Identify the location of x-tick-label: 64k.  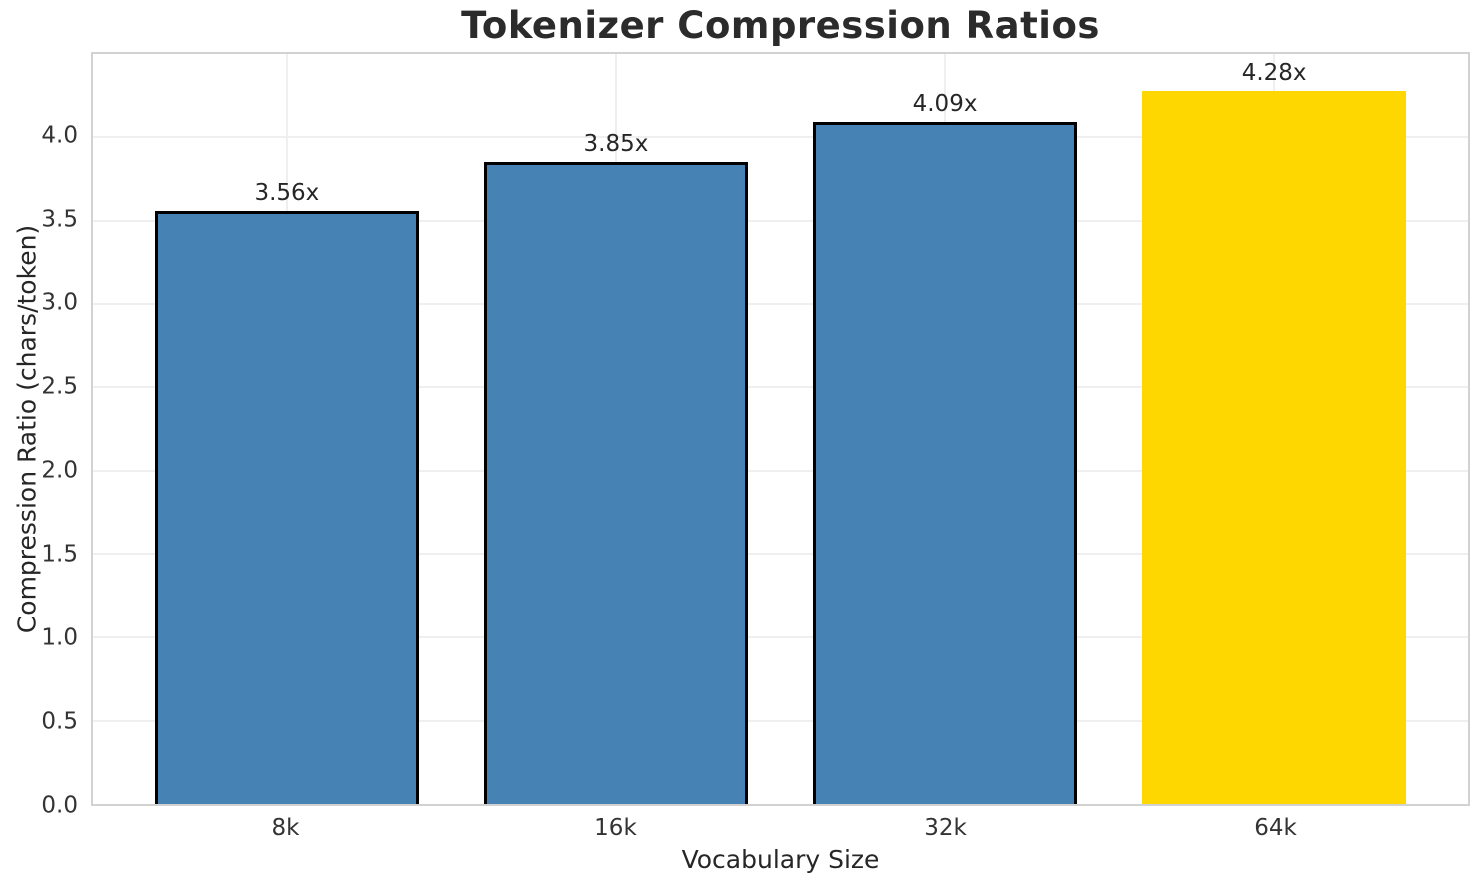
(1275, 828).